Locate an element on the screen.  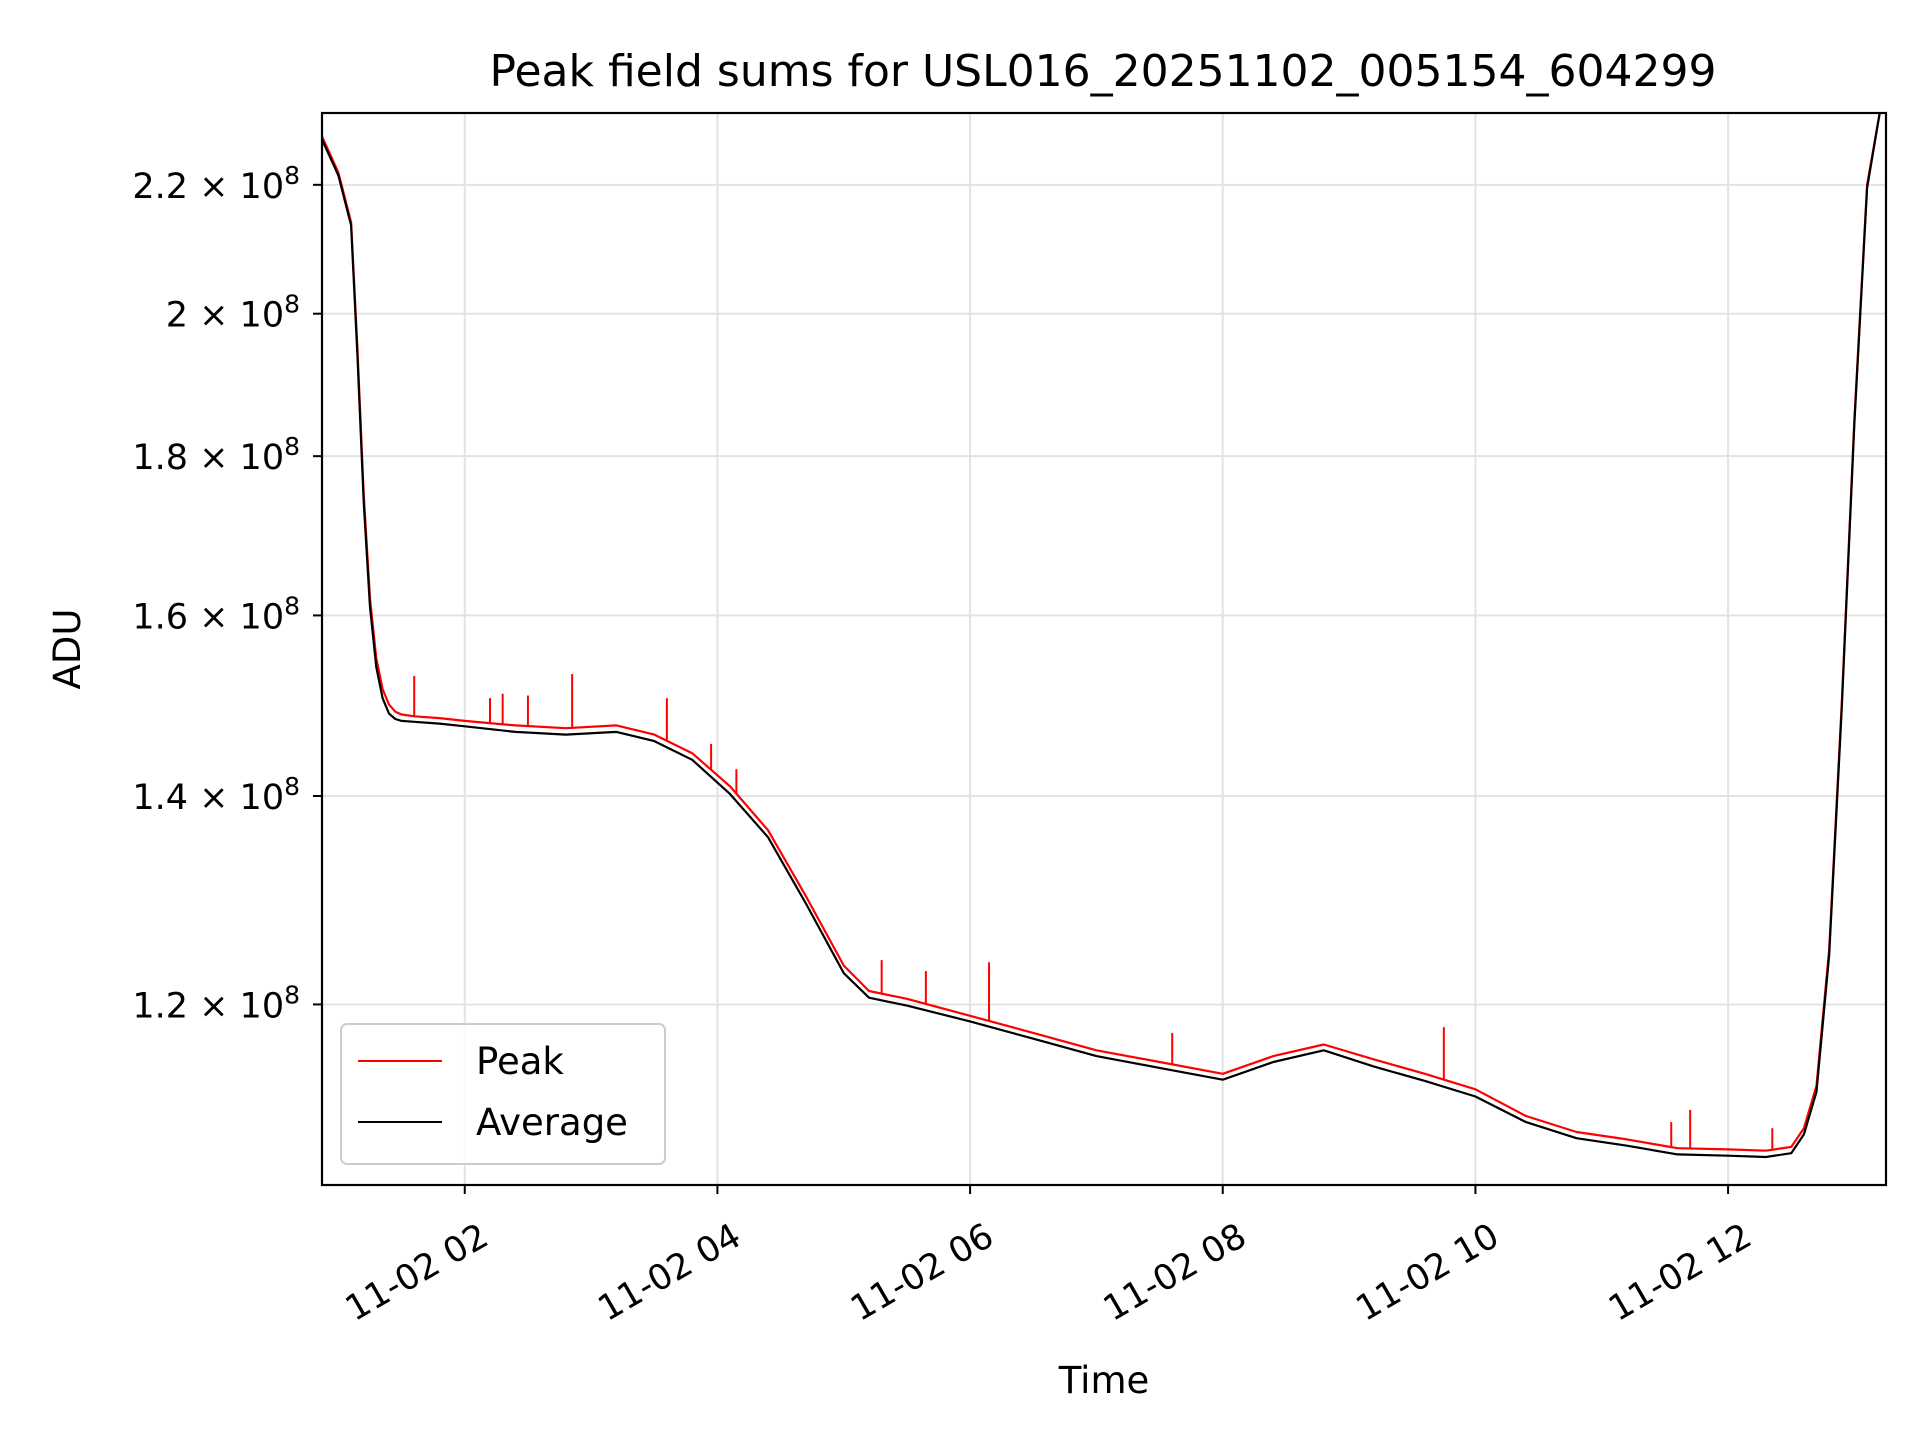
y-tick-label: 1.8 × 108 is located at coordinates (216, 455).